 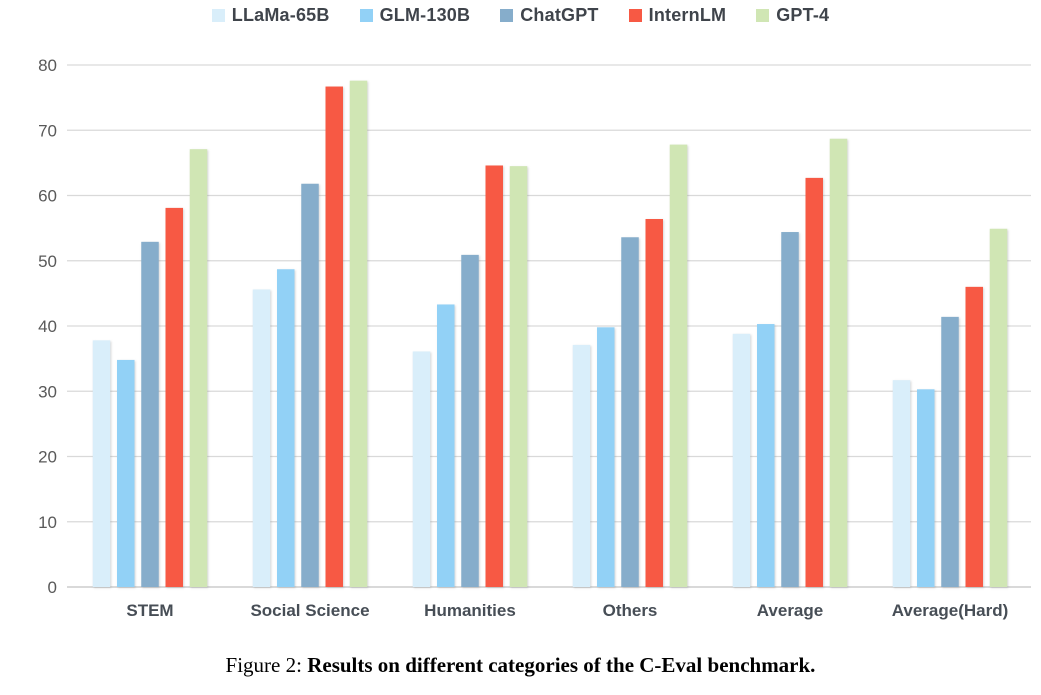 What do you see at coordinates (266, 665) in the screenshot?
I see `caption-prefix: Figure 2:` at bounding box center [266, 665].